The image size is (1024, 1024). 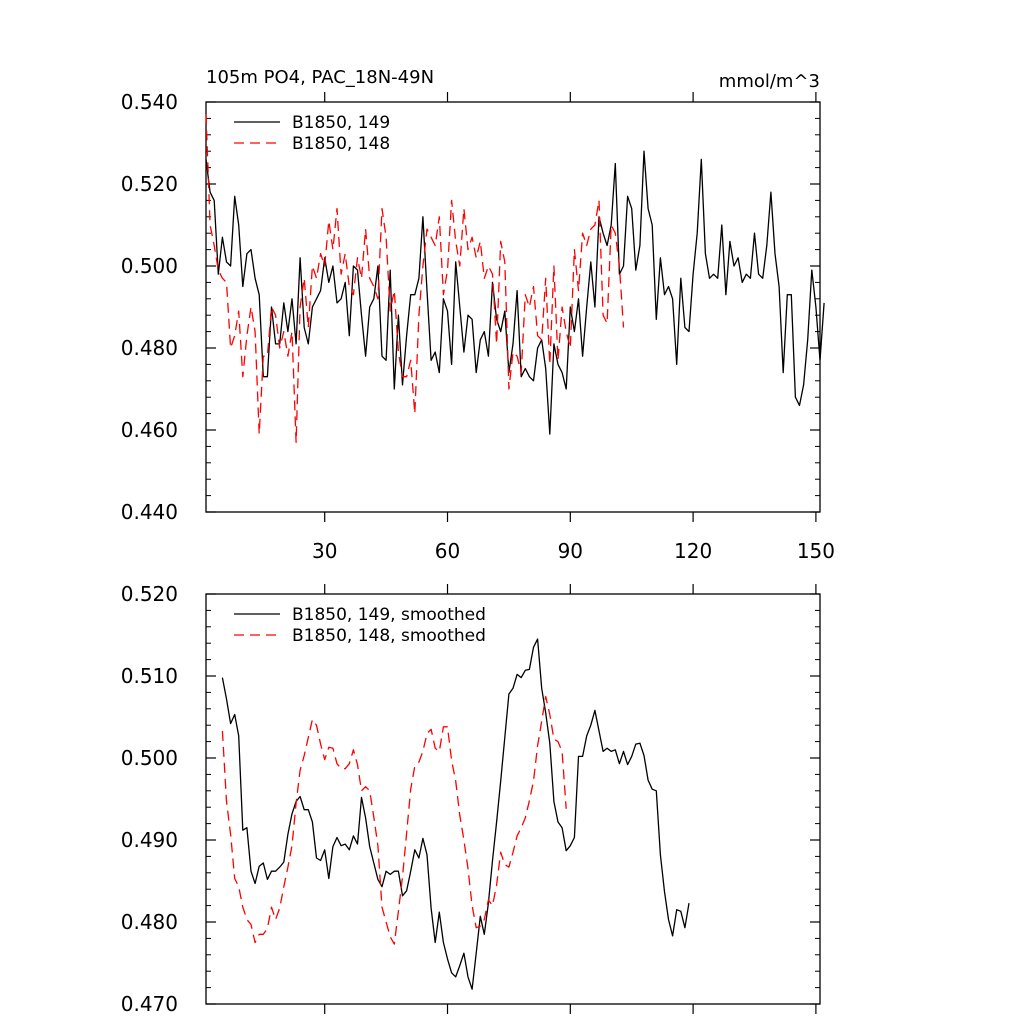 I want to click on top-legend: B1850, 149 B1850, 148, so click(x=312, y=133).